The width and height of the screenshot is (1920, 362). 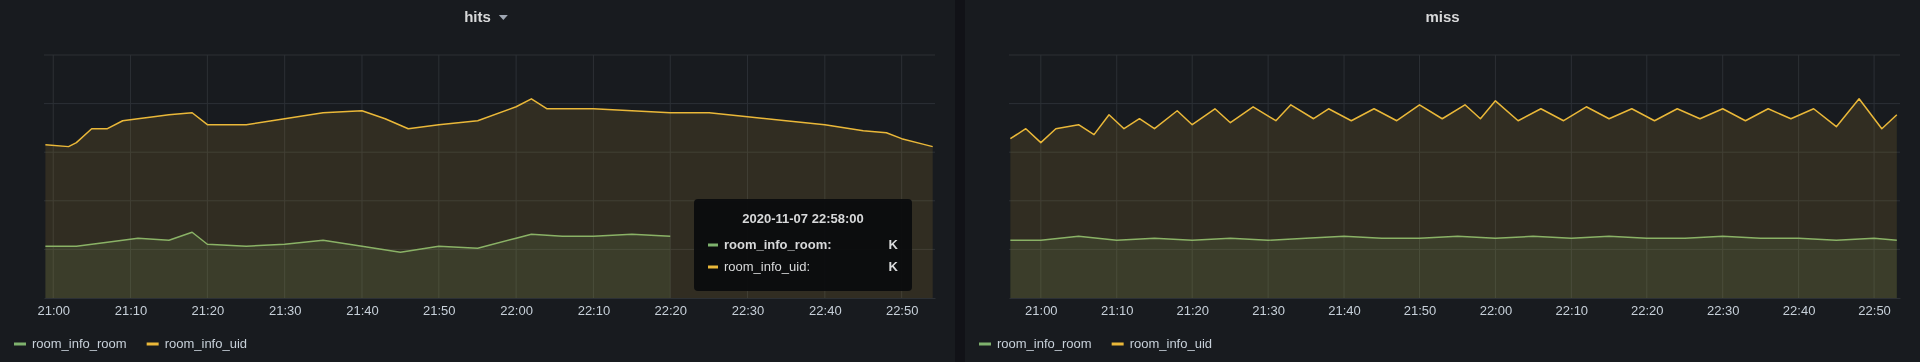 I want to click on annotation: 2020-11-07 22:58:00, so click(x=803, y=218).